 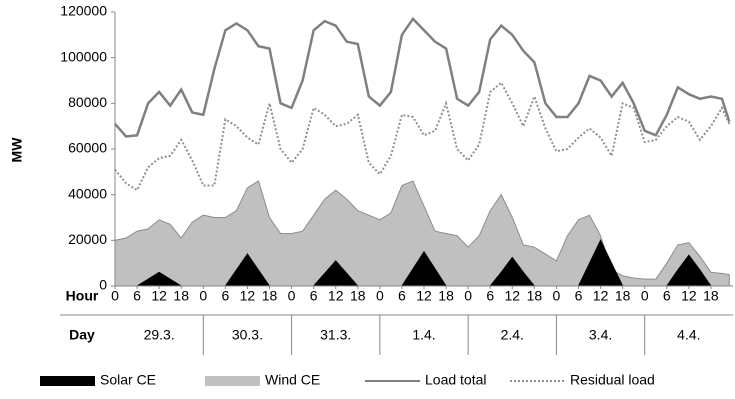 What do you see at coordinates (82, 296) in the screenshot?
I see `hour-row-label: Hour` at bounding box center [82, 296].